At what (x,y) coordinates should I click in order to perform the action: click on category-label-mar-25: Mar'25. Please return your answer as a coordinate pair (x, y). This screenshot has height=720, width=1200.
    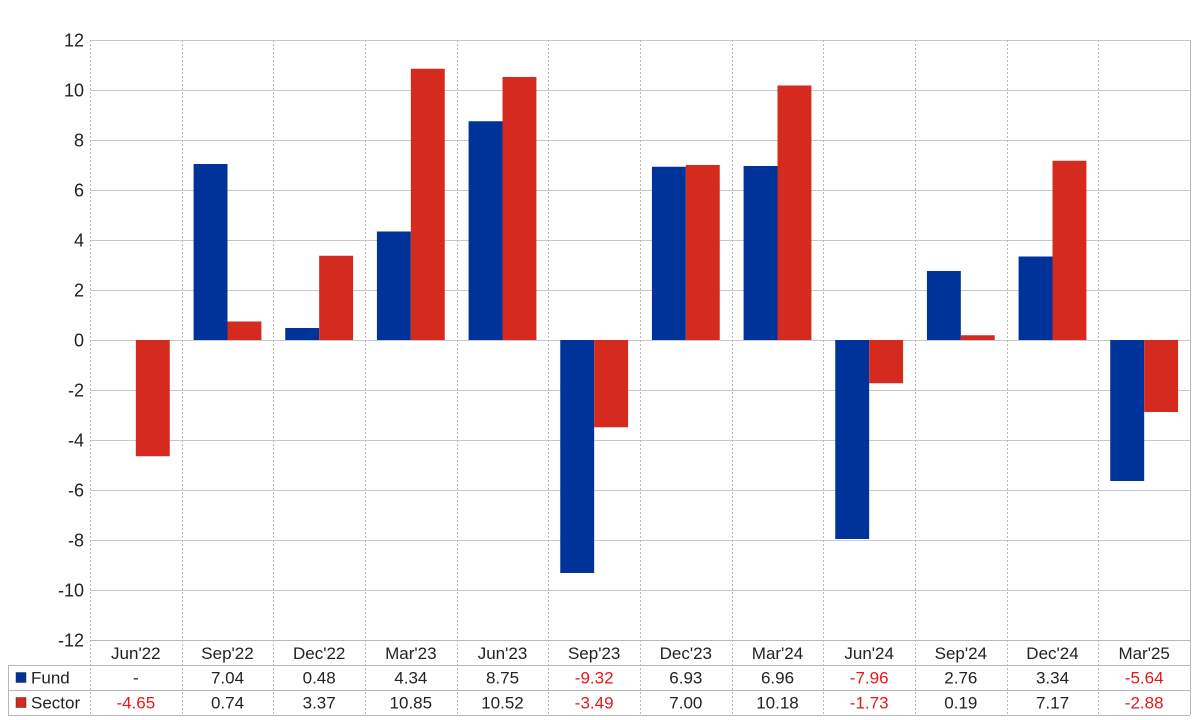
    Looking at the image, I should click on (1143, 653).